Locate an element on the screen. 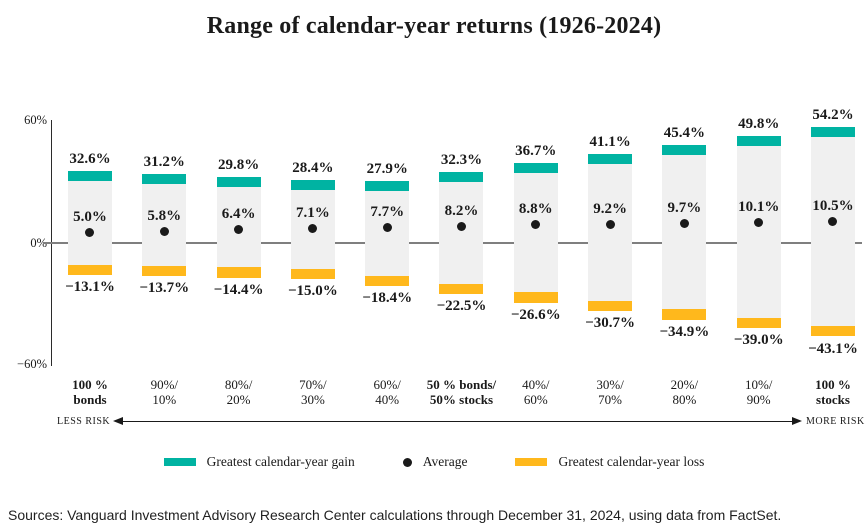 The height and width of the screenshot is (532, 868). bar-column: 49.8% 10.1% −39.0% 10%/ 90% is located at coordinates (759, 266).